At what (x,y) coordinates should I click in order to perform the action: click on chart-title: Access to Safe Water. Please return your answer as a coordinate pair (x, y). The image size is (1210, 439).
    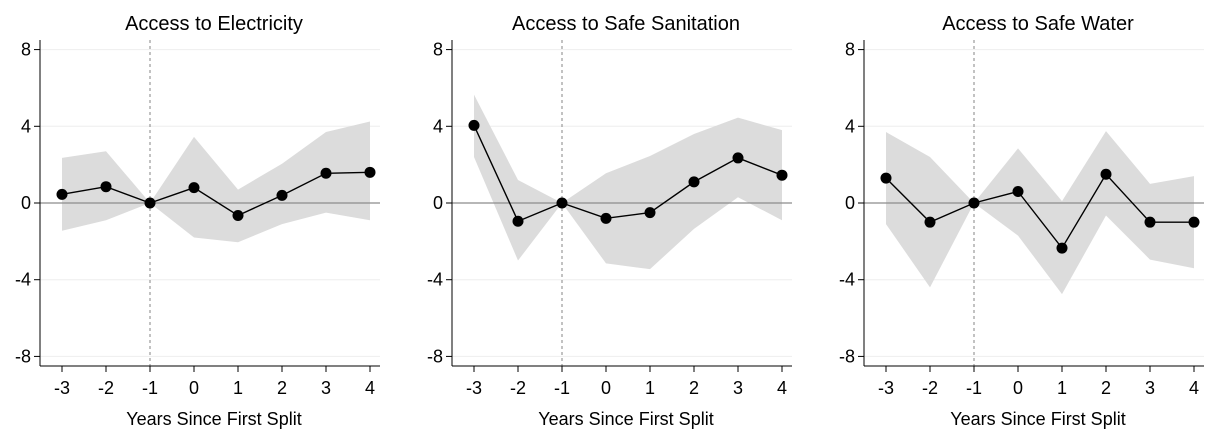
    Looking at the image, I should click on (1038, 24).